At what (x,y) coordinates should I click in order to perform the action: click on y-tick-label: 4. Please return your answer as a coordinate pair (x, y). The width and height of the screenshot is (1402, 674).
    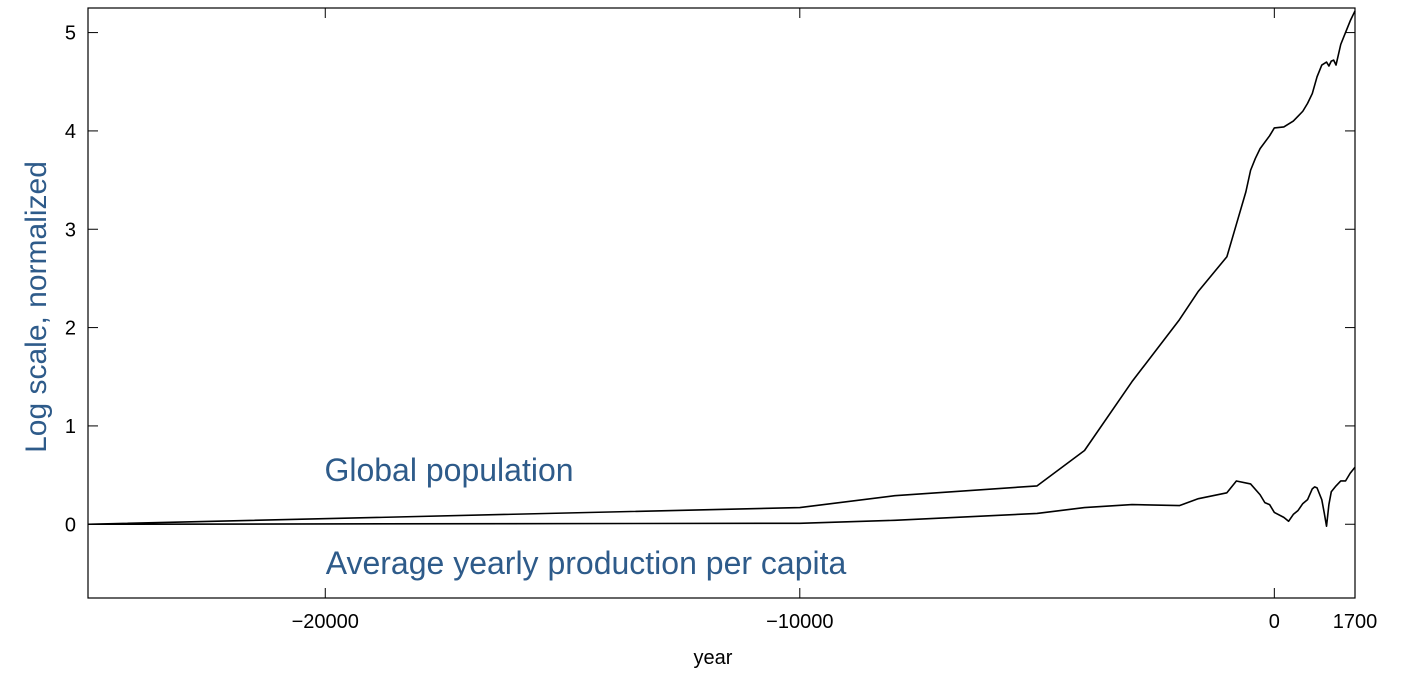
    Looking at the image, I should click on (70, 132).